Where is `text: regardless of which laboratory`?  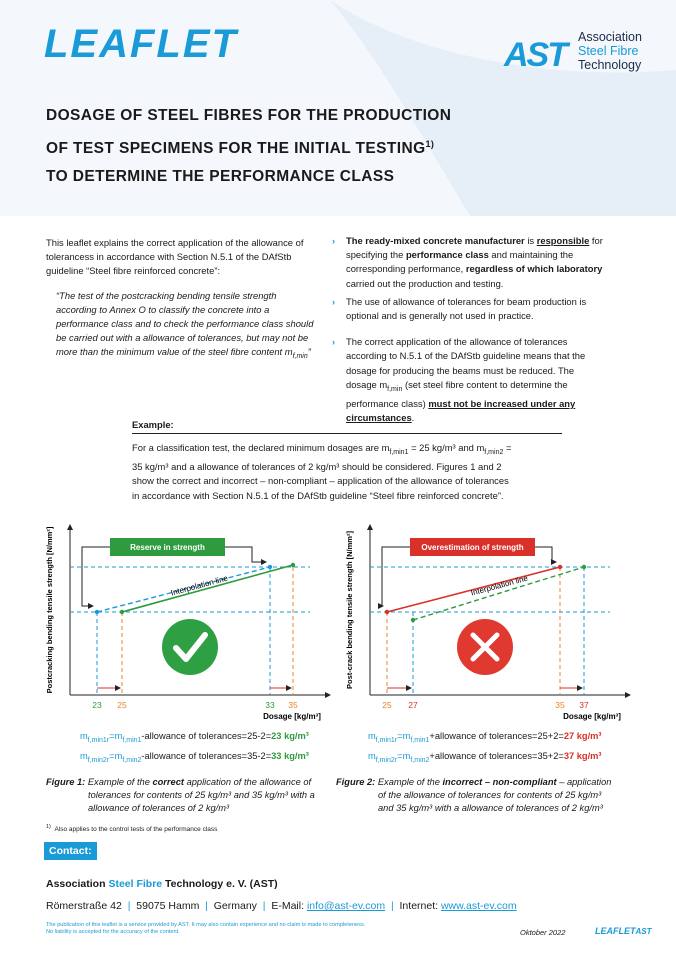 text: regardless of which laboratory is located at coordinates (534, 269).